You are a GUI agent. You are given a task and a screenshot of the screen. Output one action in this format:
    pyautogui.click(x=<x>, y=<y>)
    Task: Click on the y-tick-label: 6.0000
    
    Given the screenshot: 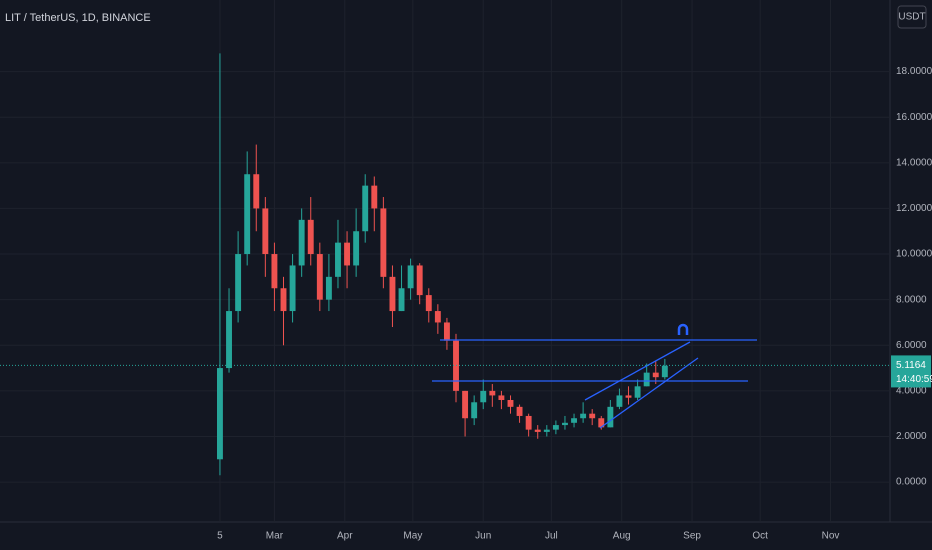 What is the action you would take?
    pyautogui.click(x=911, y=345)
    